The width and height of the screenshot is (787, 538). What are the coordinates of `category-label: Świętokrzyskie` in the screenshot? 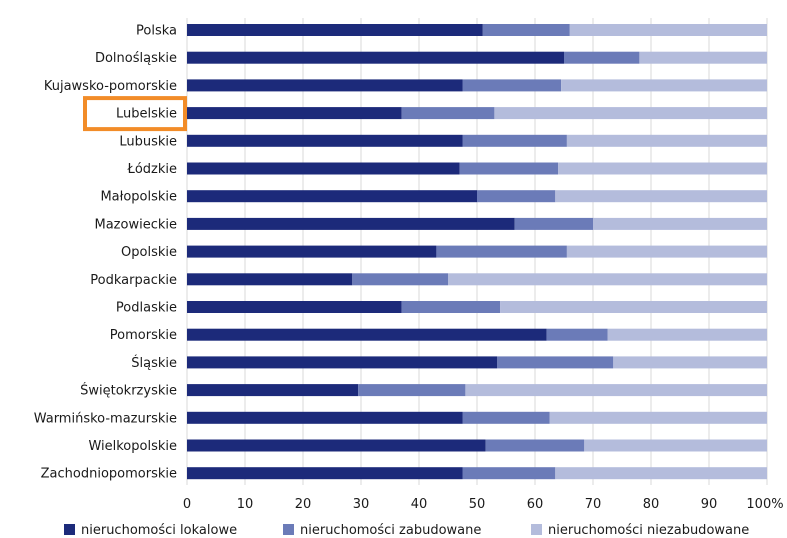 It's located at (128, 391).